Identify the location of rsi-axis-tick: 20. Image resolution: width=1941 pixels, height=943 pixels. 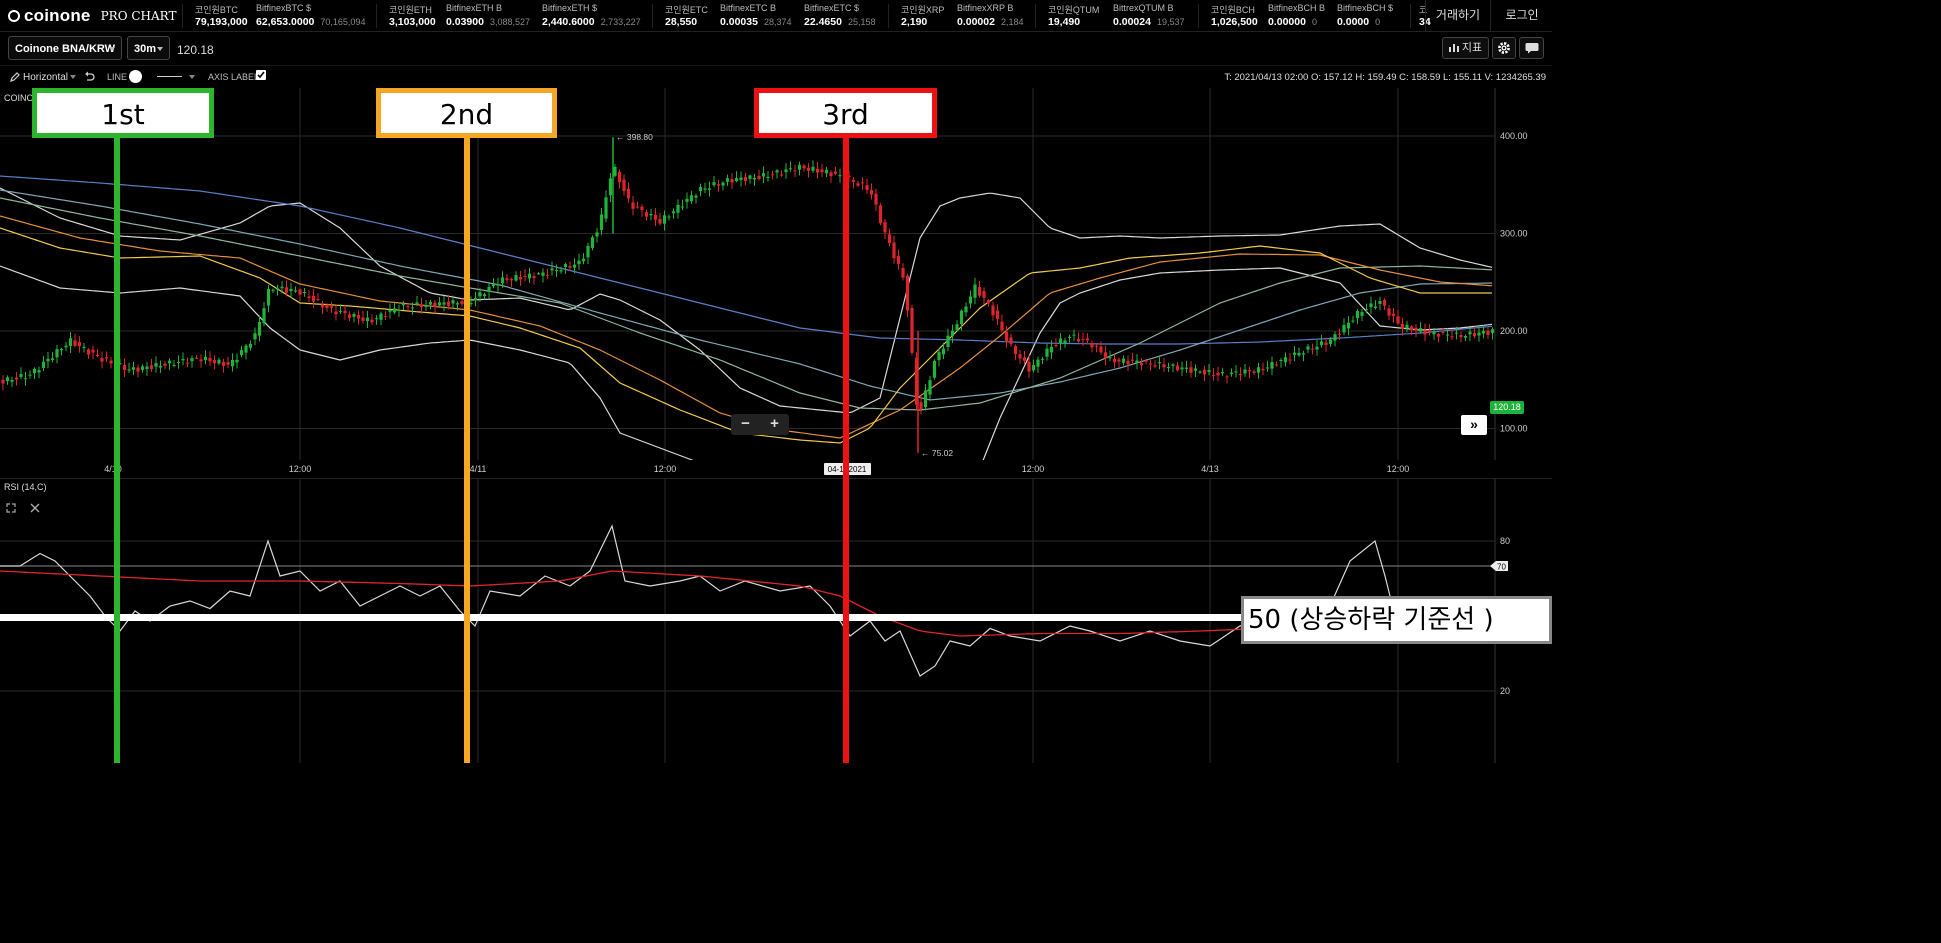
(1505, 691).